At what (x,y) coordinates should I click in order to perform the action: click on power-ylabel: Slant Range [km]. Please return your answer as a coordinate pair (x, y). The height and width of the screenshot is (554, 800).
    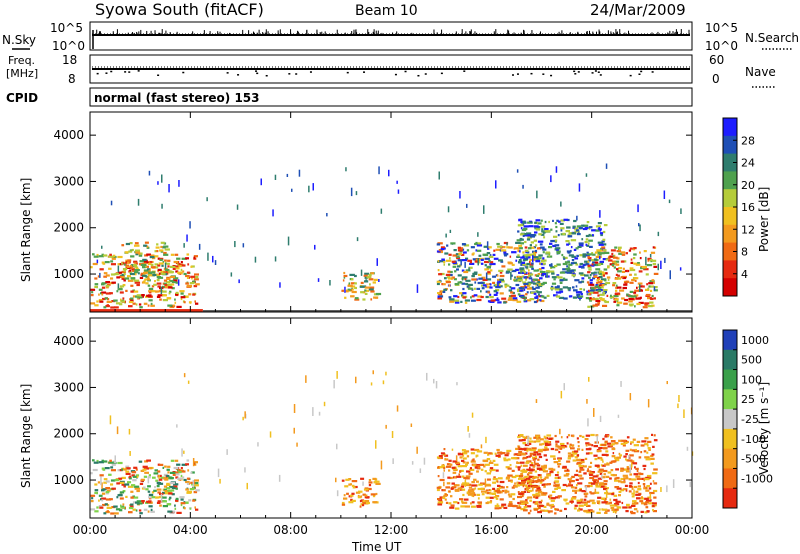
    Looking at the image, I should click on (26, 230).